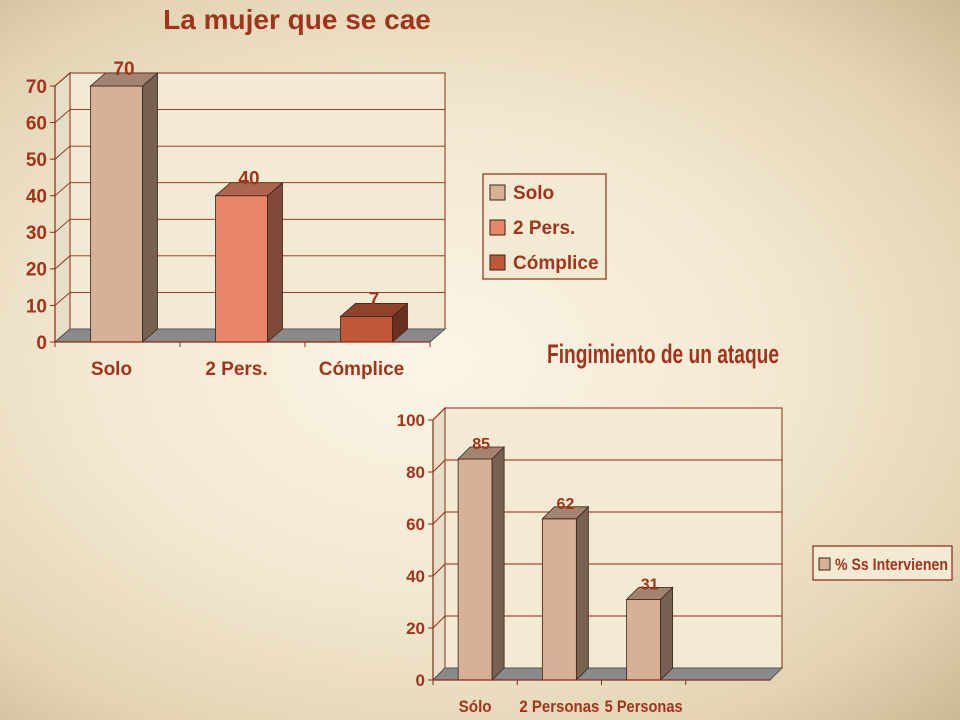 This screenshot has height=720, width=960. Describe the element at coordinates (481, 444) in the screenshot. I see `c2-data-label-0: 85` at that location.